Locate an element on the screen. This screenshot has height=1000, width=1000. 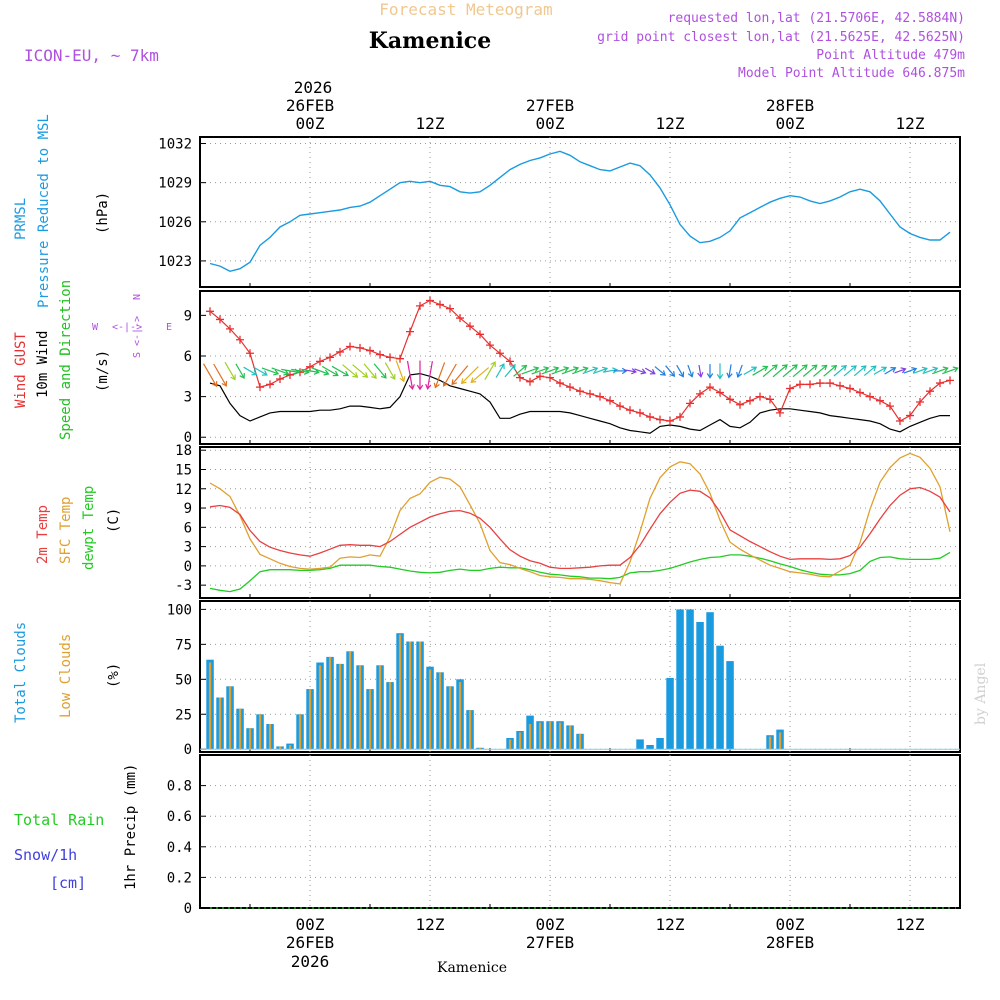
dewpoint-line is located at coordinates (580, 572).